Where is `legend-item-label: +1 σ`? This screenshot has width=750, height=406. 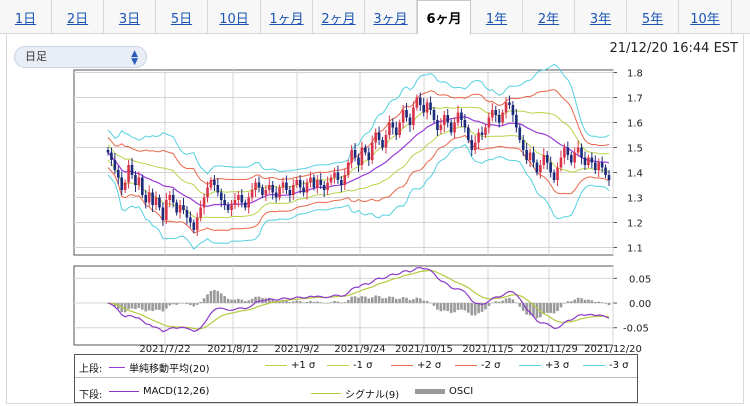 legend-item-label: +1 σ is located at coordinates (303, 365).